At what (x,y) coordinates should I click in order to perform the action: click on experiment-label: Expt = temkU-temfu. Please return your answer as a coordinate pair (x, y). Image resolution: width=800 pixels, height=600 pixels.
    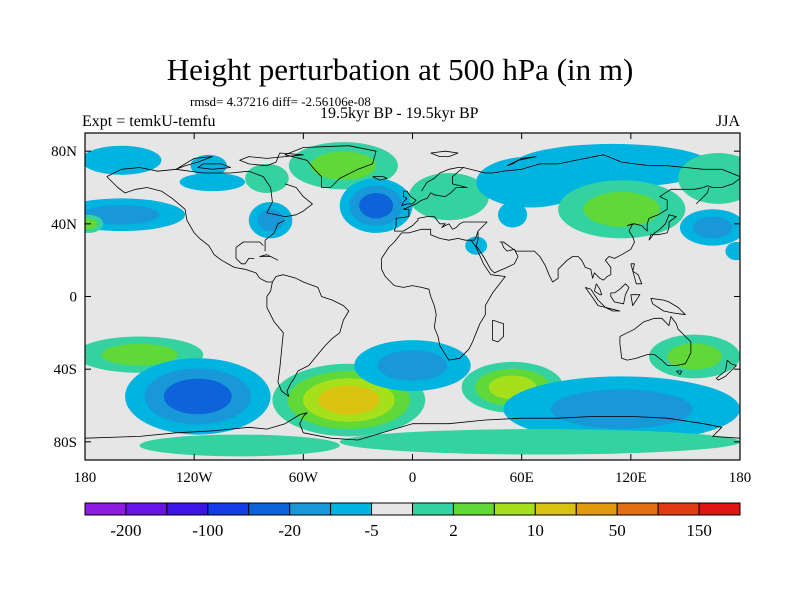
    Looking at the image, I should click on (149, 121).